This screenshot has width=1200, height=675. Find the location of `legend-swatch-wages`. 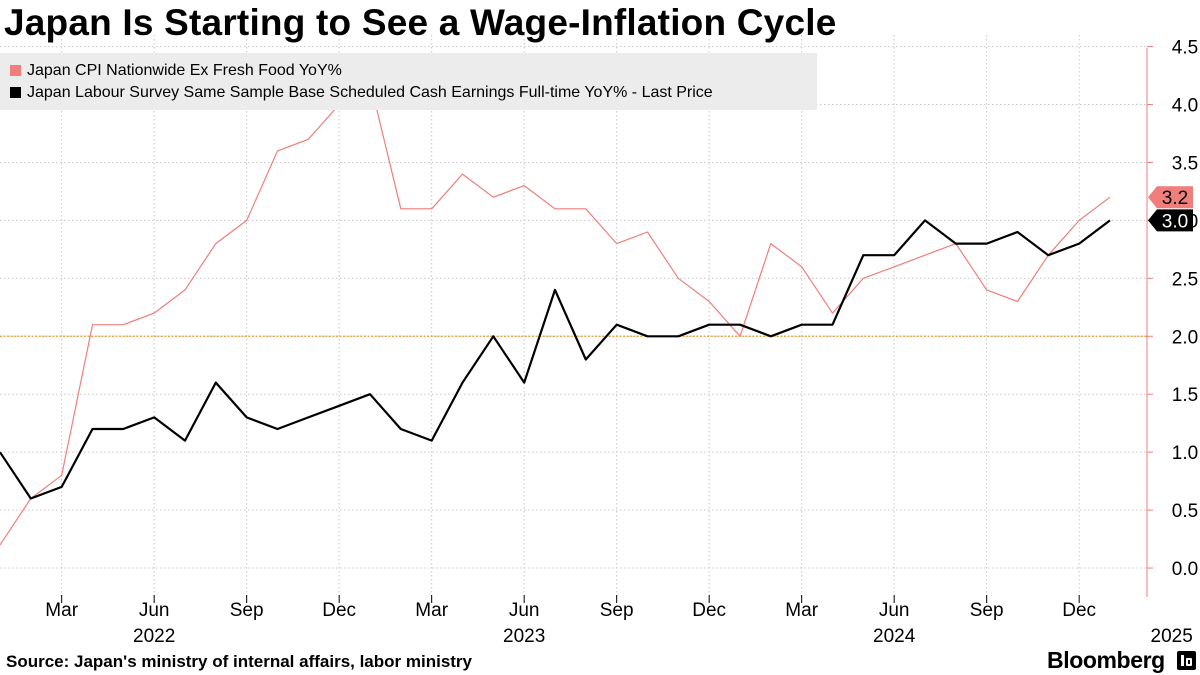

legend-swatch-wages is located at coordinates (15, 92).